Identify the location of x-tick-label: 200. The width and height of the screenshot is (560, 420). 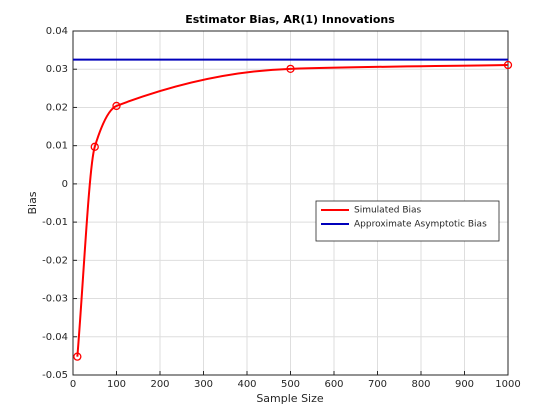
(159, 384).